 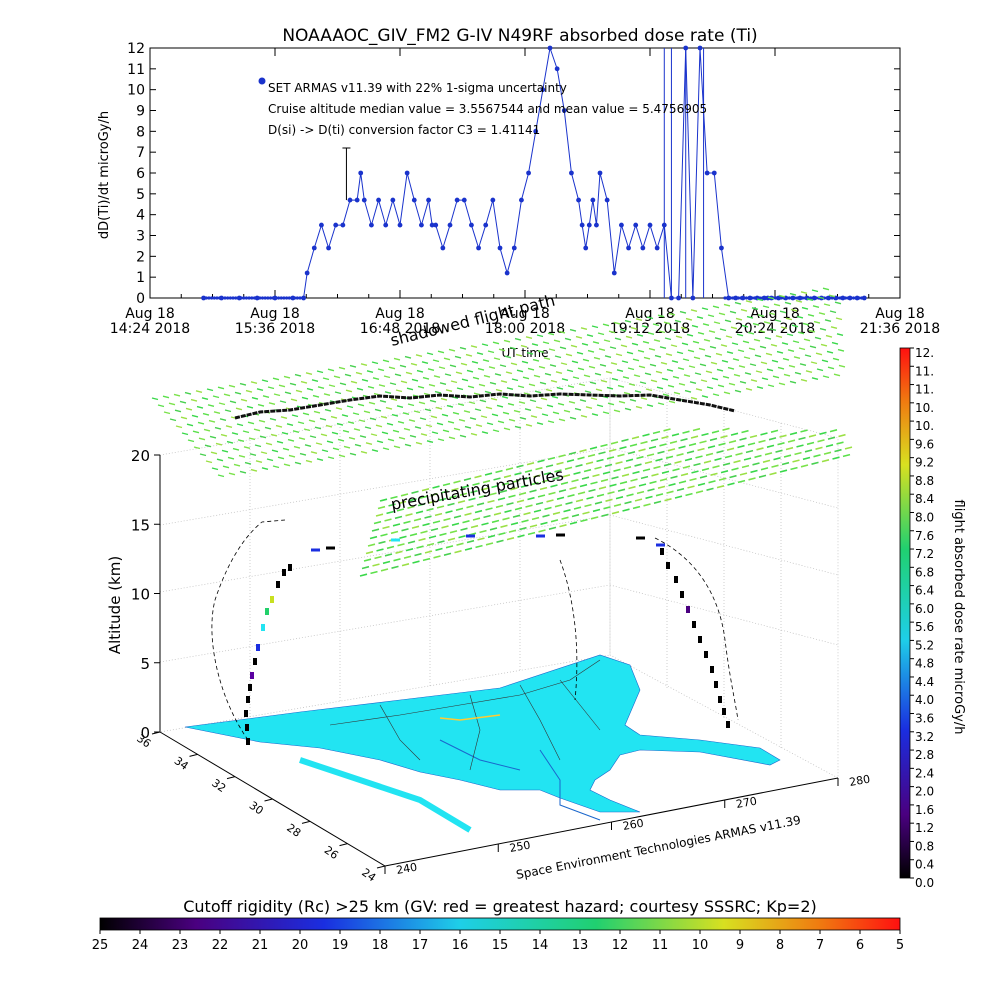 What do you see at coordinates (145, 664) in the screenshot?
I see `z-tick-label: 5` at bounding box center [145, 664].